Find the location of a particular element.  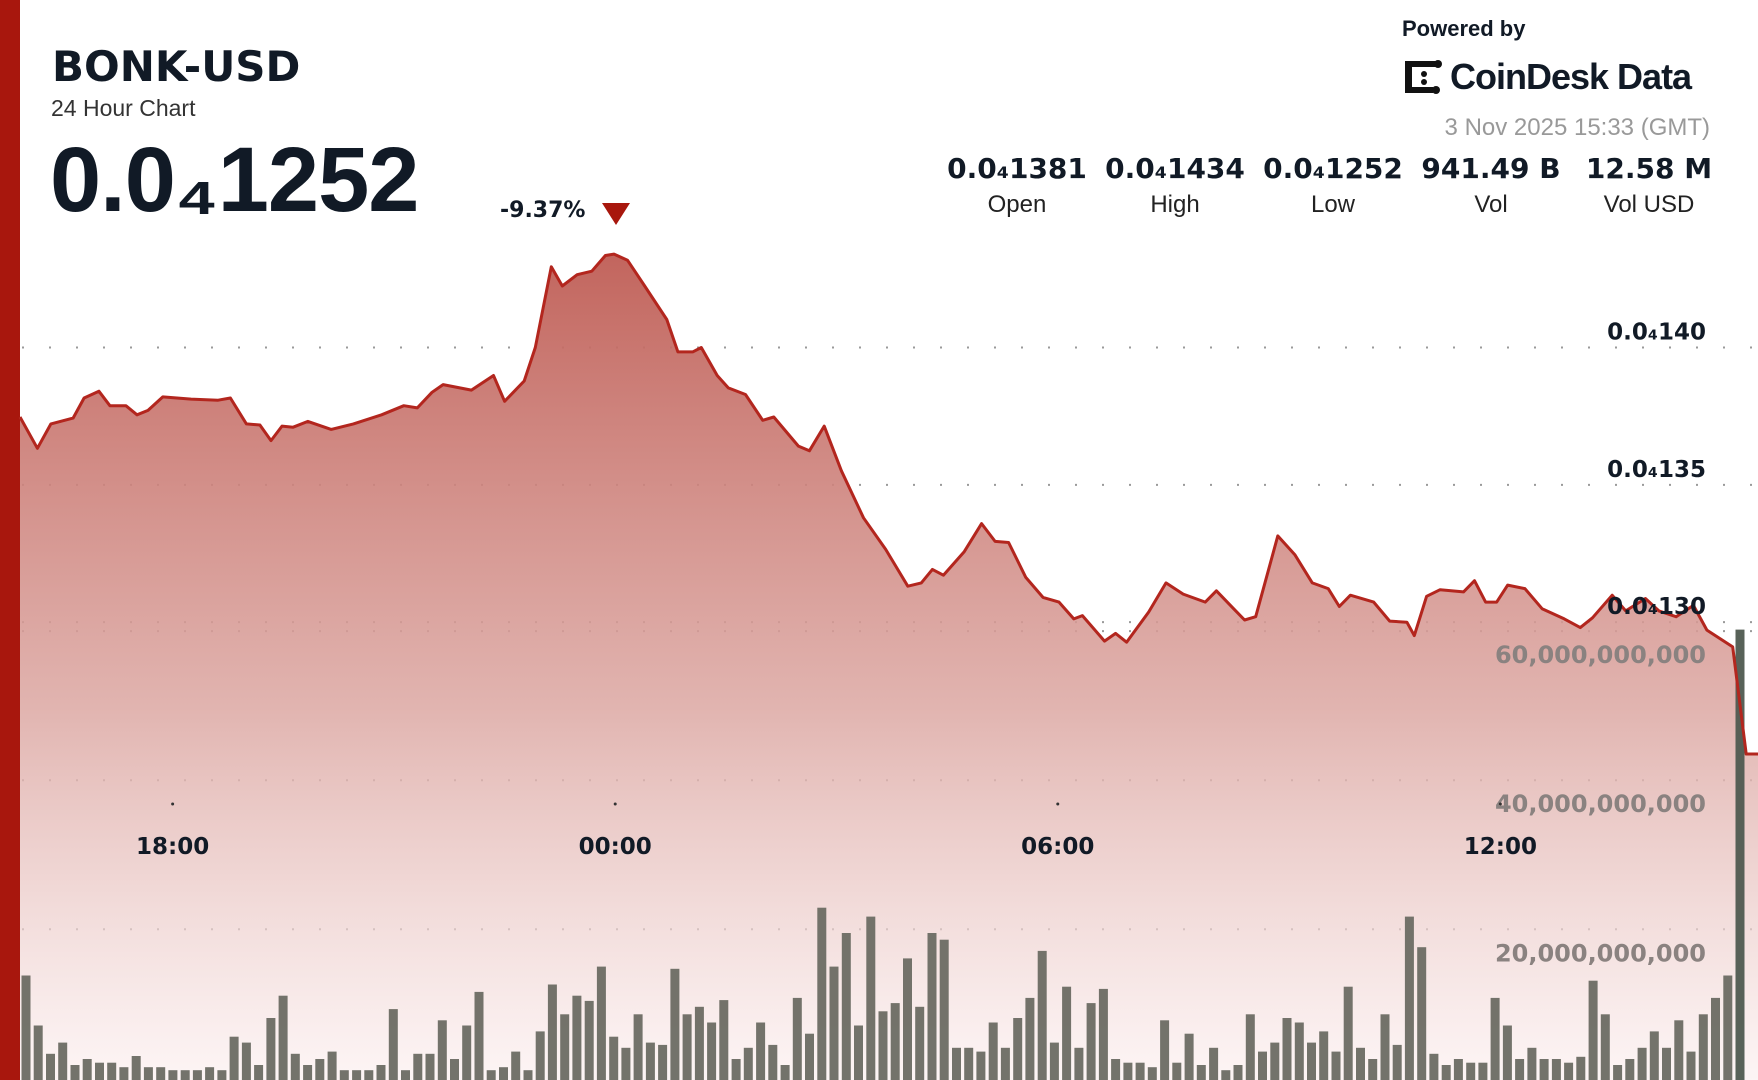

volume-tick-label: 60,000,000,000 is located at coordinates (1600, 655).